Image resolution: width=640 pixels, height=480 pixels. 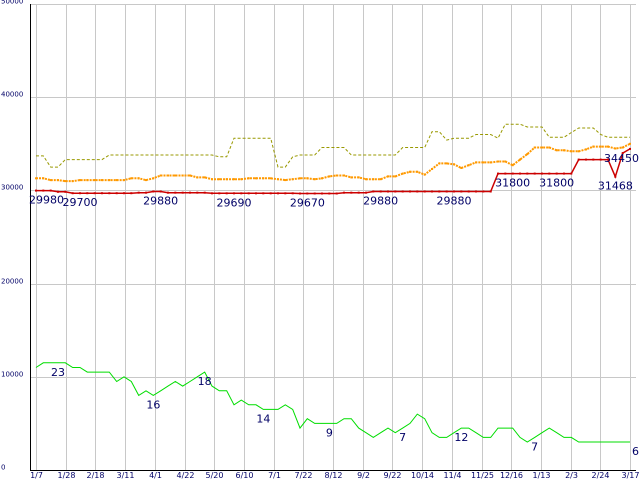 What do you see at coordinates (571, 475) in the screenshot?
I see `x-tick-label: 2/3` at bounding box center [571, 475].